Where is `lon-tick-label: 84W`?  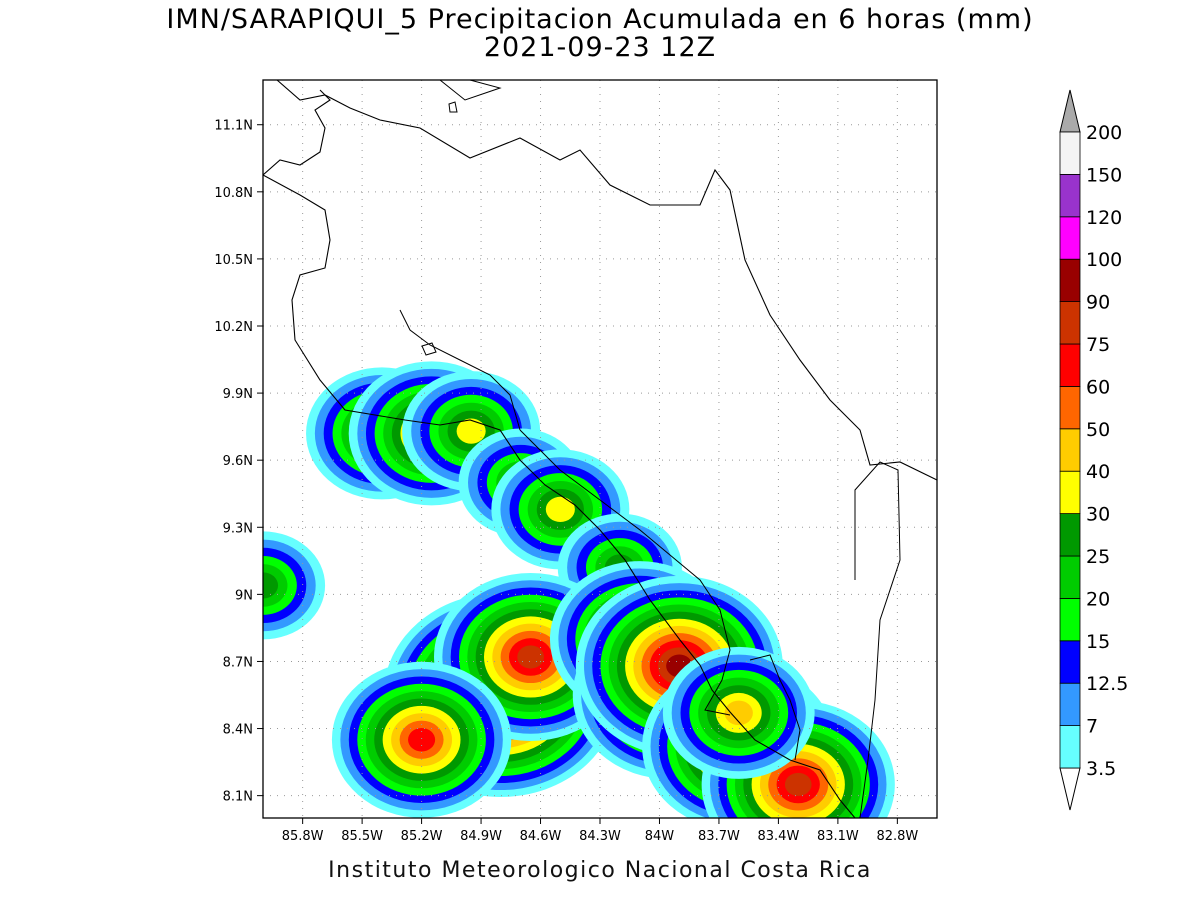
lon-tick-label: 84W is located at coordinates (660, 836).